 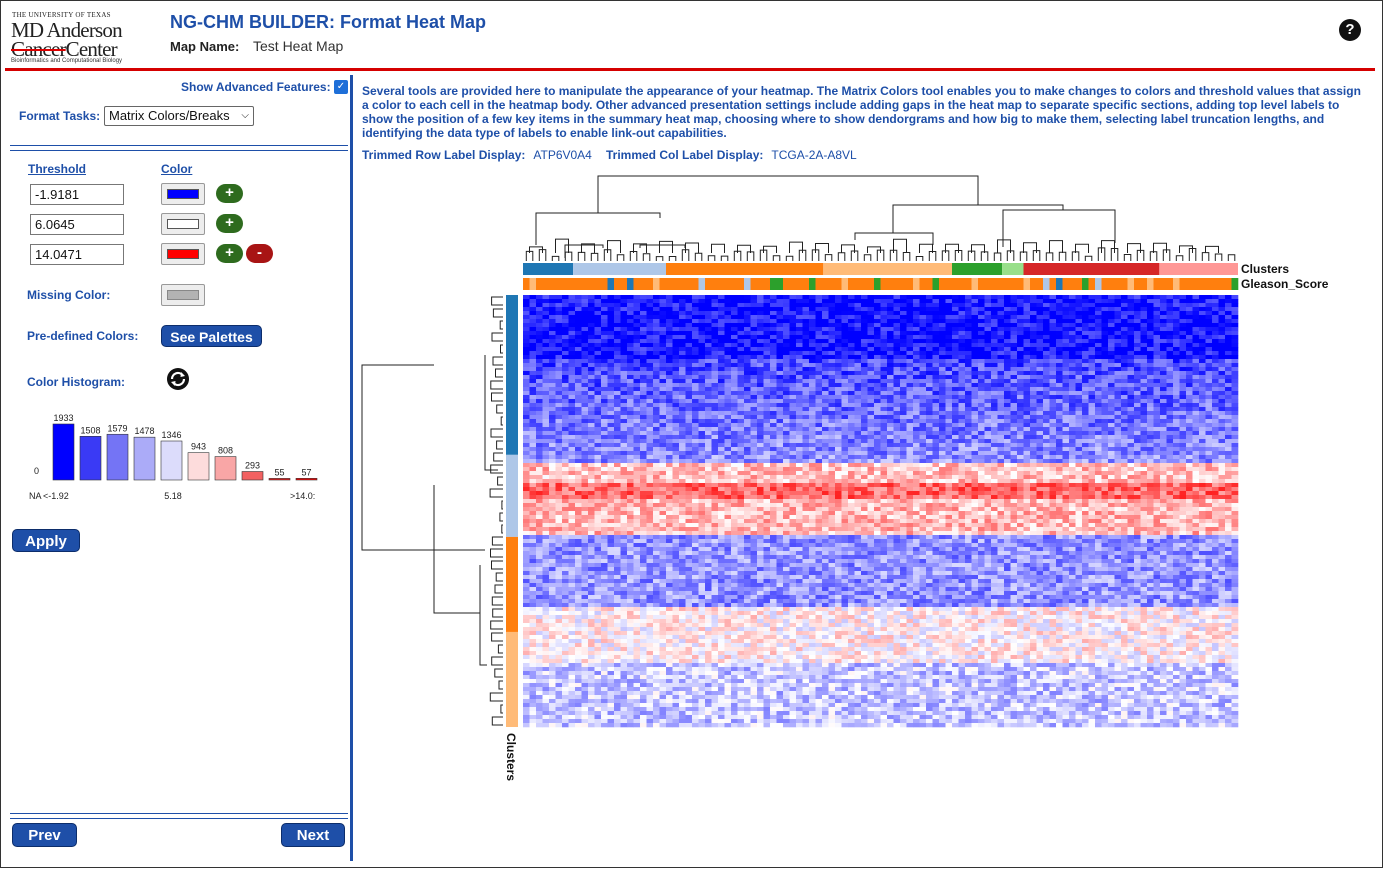 What do you see at coordinates (178, 379) in the screenshot?
I see `refresh-icon` at bounding box center [178, 379].